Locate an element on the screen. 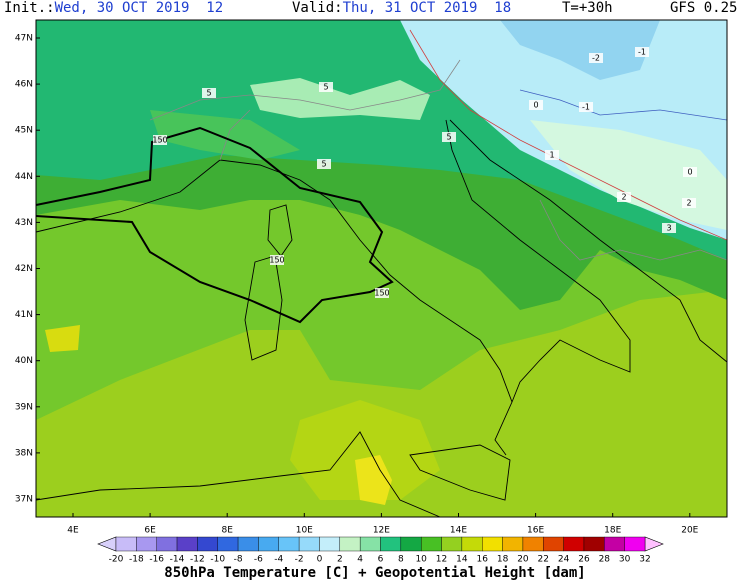  colorbar-label: -12 is located at coordinates (197, 560).